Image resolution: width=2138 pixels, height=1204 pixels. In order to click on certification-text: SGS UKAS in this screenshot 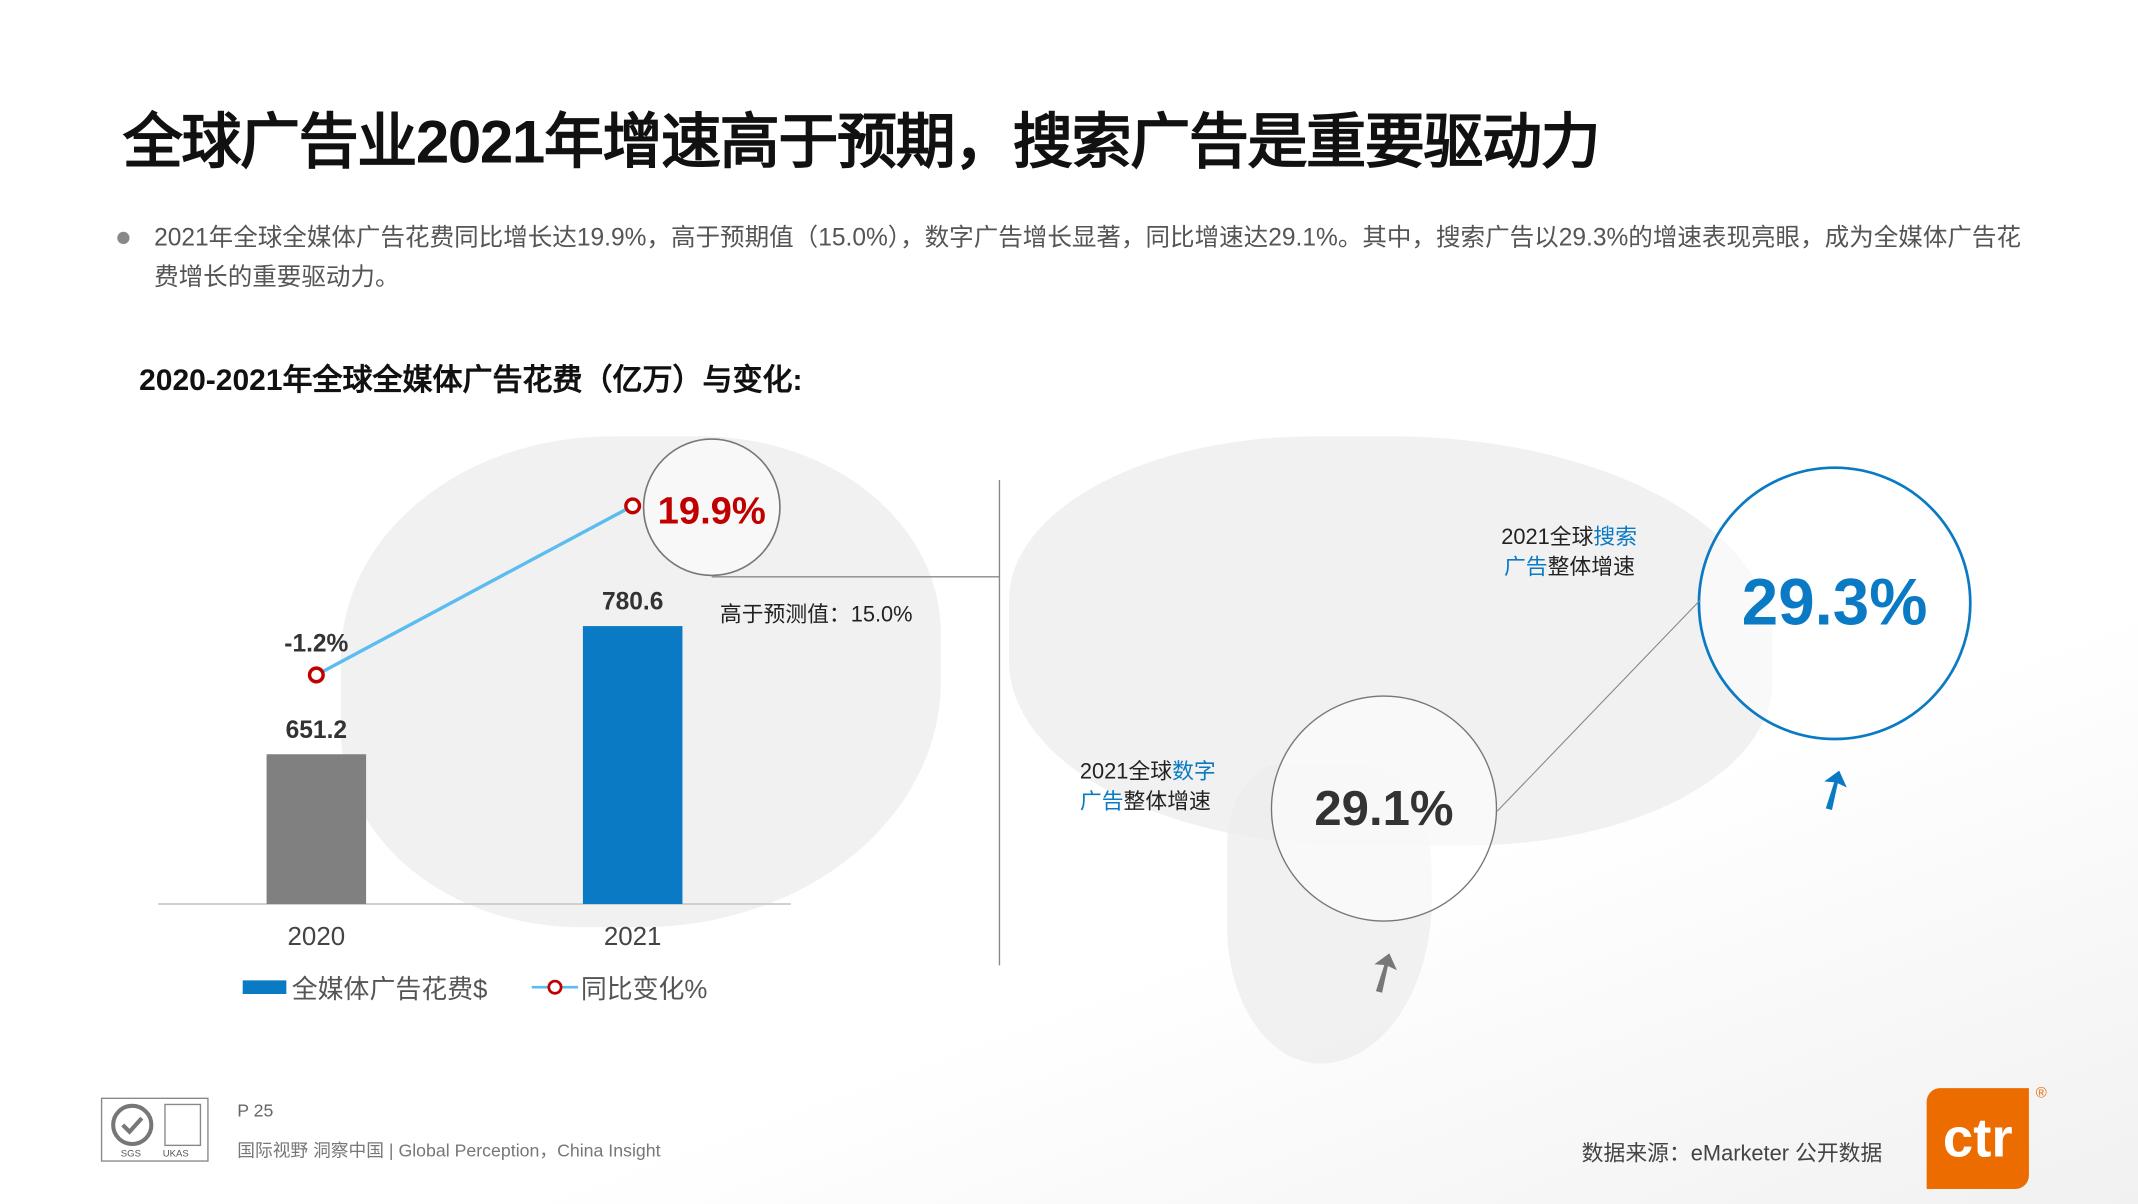, I will do `click(154, 1154)`.